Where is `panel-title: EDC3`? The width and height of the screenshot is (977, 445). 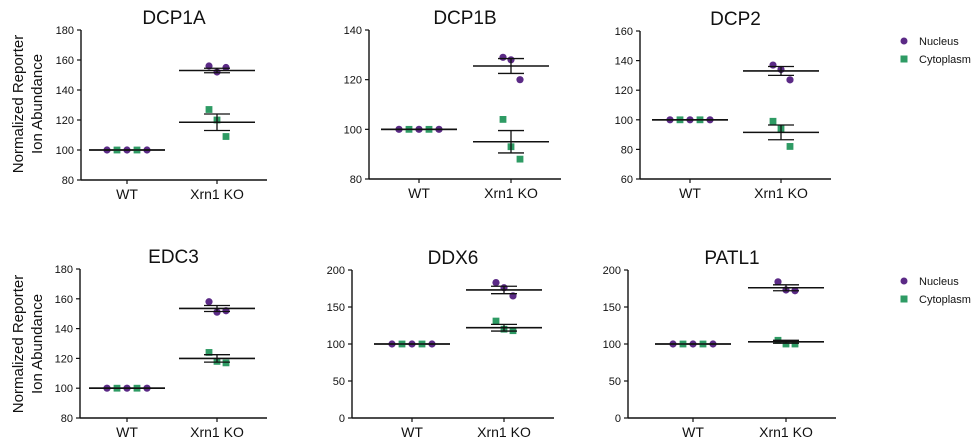
panel-title: EDC3 is located at coordinates (173, 257).